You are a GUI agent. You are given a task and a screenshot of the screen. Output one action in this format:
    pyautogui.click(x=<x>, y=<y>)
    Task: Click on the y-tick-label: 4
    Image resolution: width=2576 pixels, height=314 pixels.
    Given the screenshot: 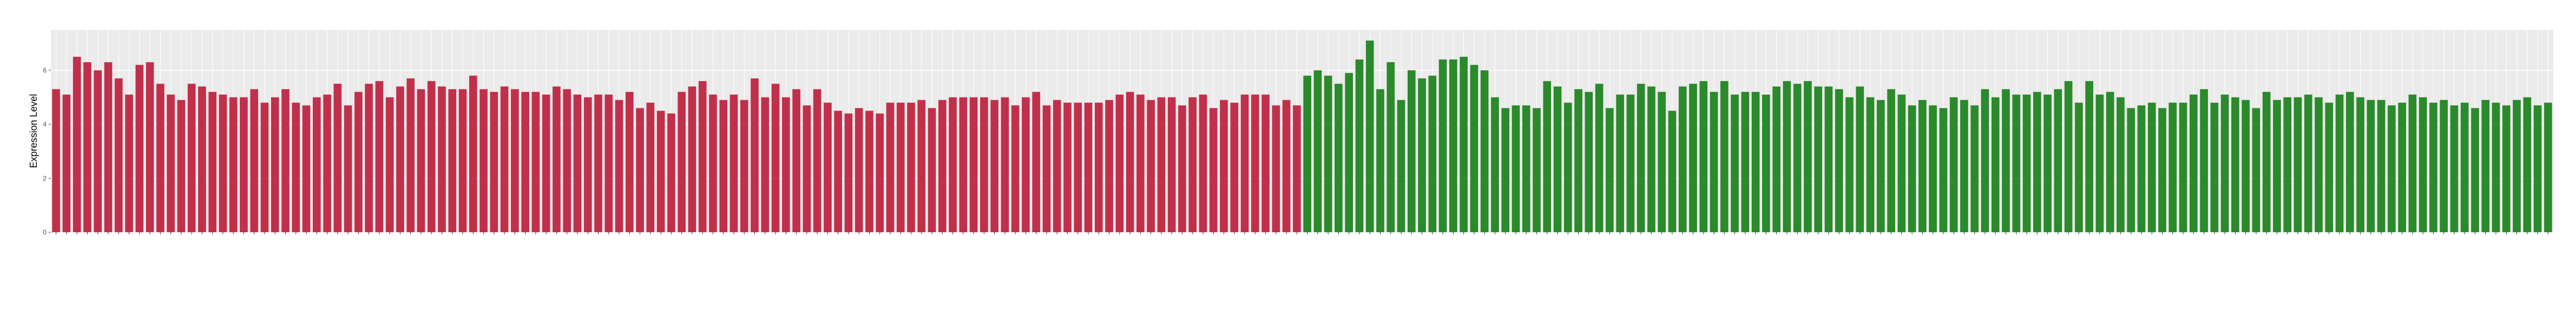 What is the action you would take?
    pyautogui.click(x=45, y=124)
    